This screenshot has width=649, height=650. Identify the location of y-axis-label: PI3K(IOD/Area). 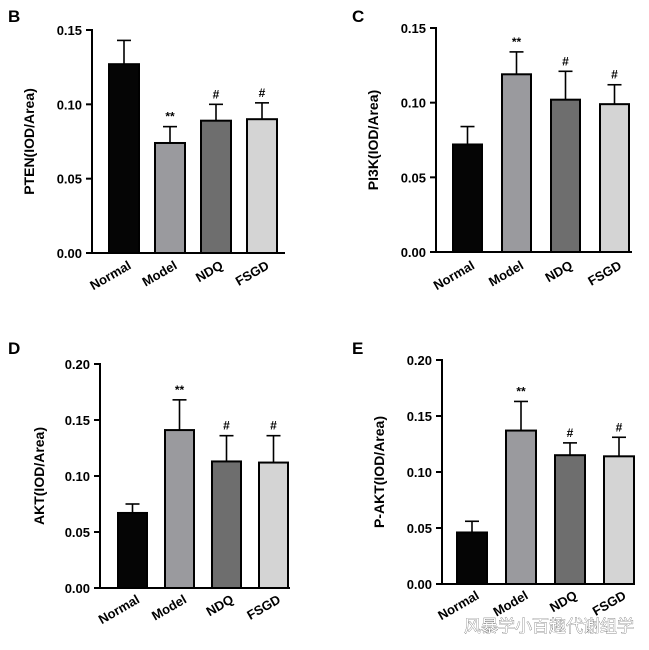
(373, 140).